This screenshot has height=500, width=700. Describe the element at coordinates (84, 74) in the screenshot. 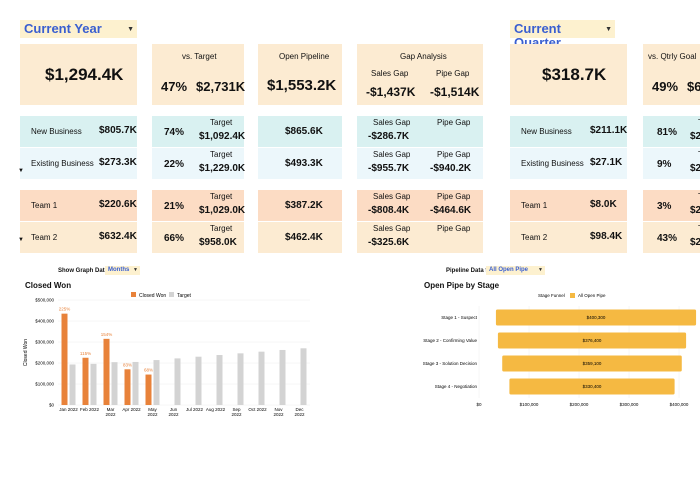

I see `year-total-value: $1,294.4K` at that location.